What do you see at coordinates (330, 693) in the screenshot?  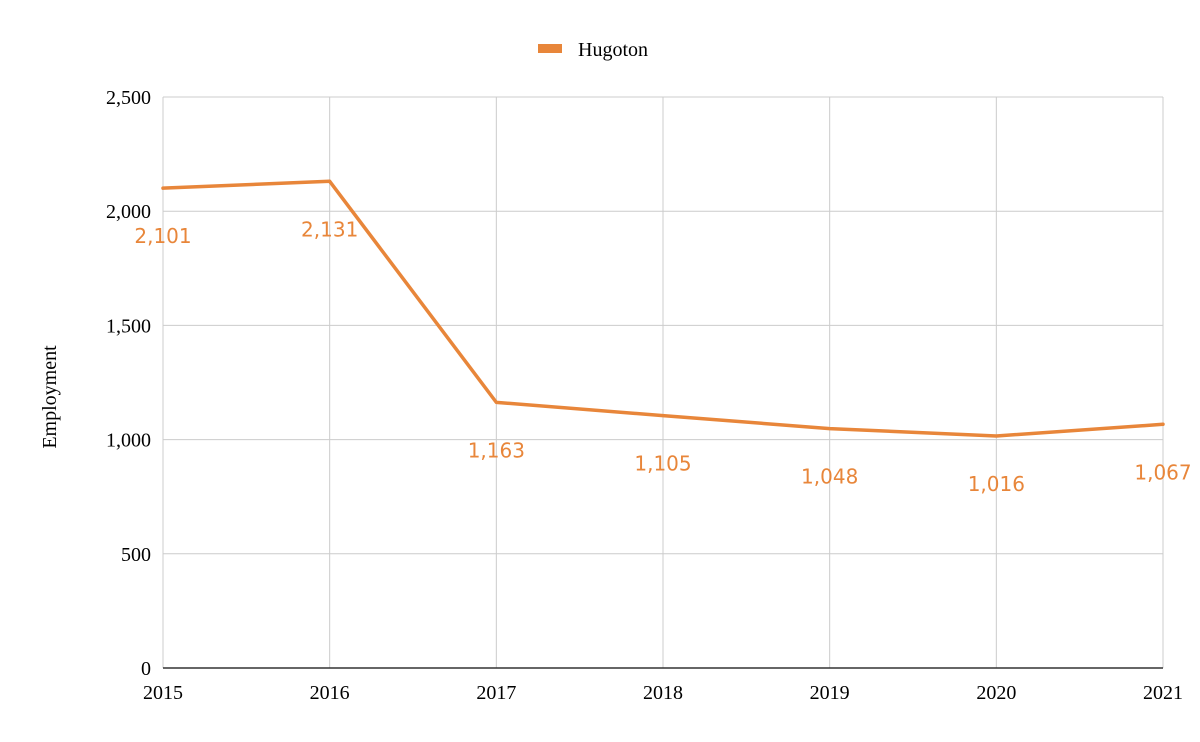 I see `x-tick-label: 2016` at bounding box center [330, 693].